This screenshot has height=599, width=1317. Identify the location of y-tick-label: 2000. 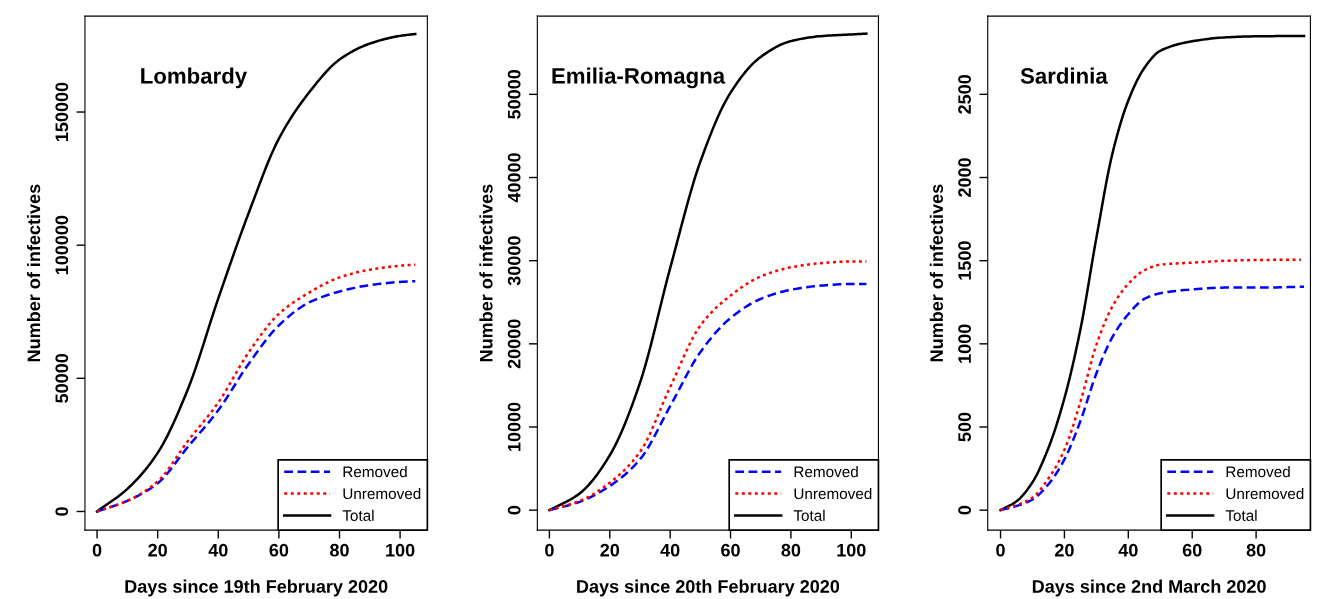
(964, 177).